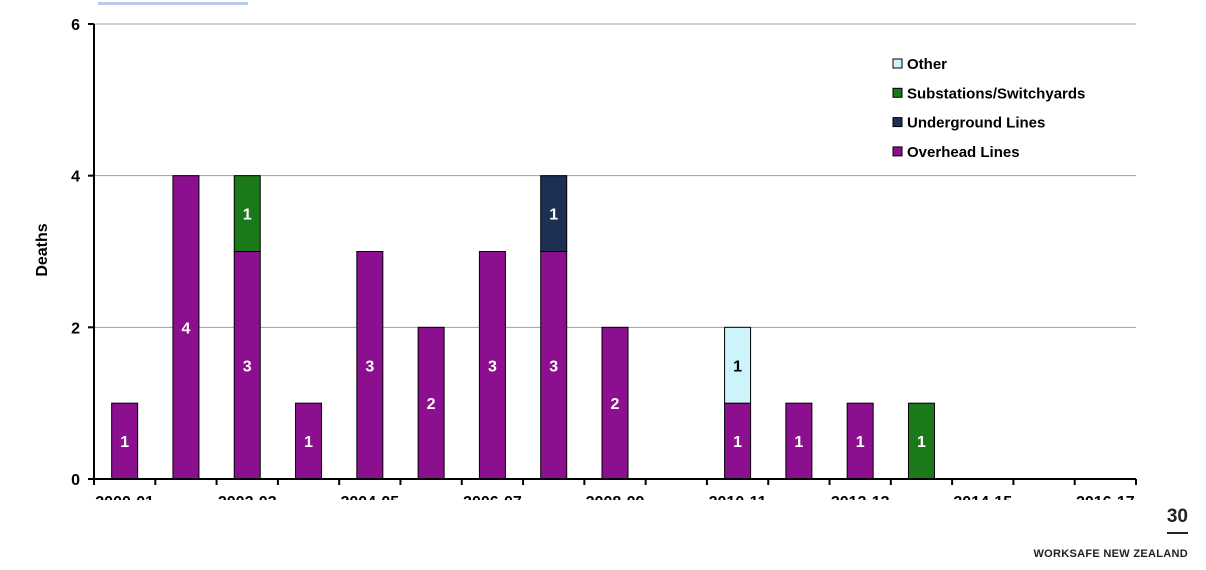  Describe the element at coordinates (927, 64) in the screenshot. I see `legend-label: Other` at that location.